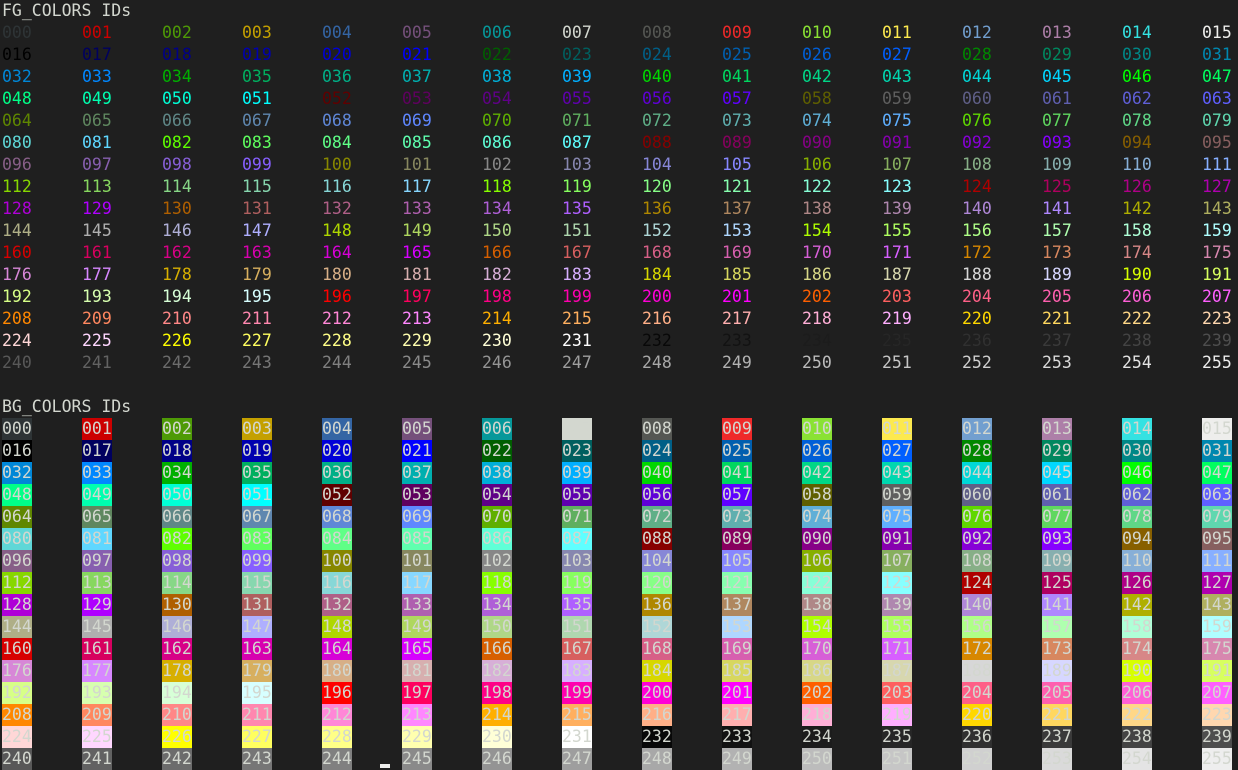 The height and width of the screenshot is (770, 1238). What do you see at coordinates (257, 539) in the screenshot?
I see `bg-color-swatch: 083` at bounding box center [257, 539].